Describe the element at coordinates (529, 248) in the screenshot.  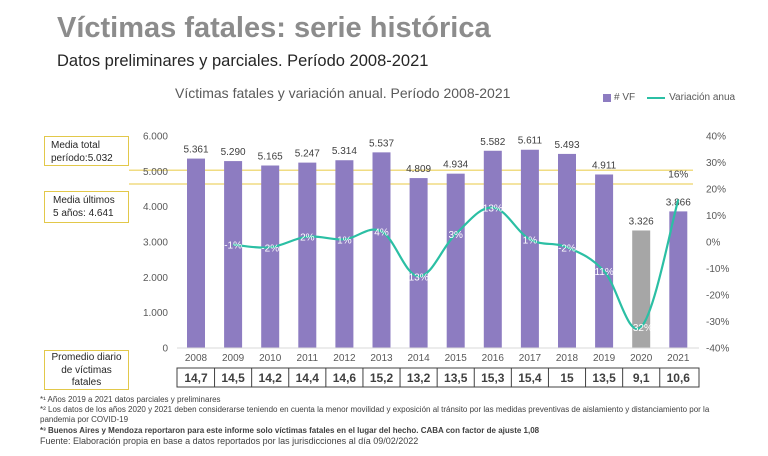
I see `bar-2017` at that location.